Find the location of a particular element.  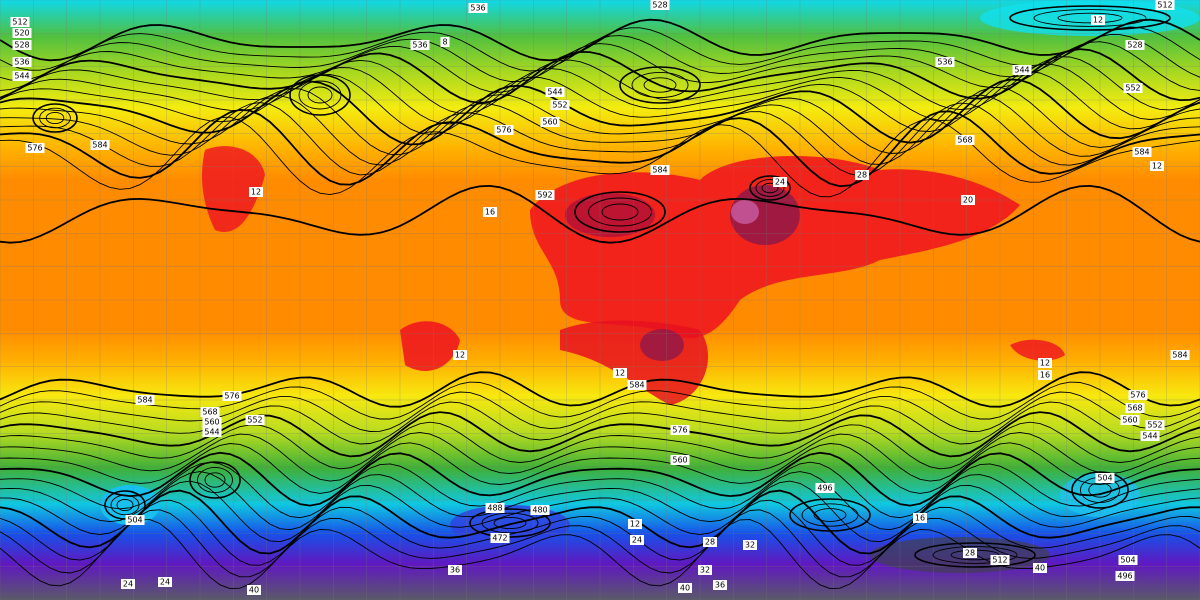

contour-label: 28 is located at coordinates (710, 542).